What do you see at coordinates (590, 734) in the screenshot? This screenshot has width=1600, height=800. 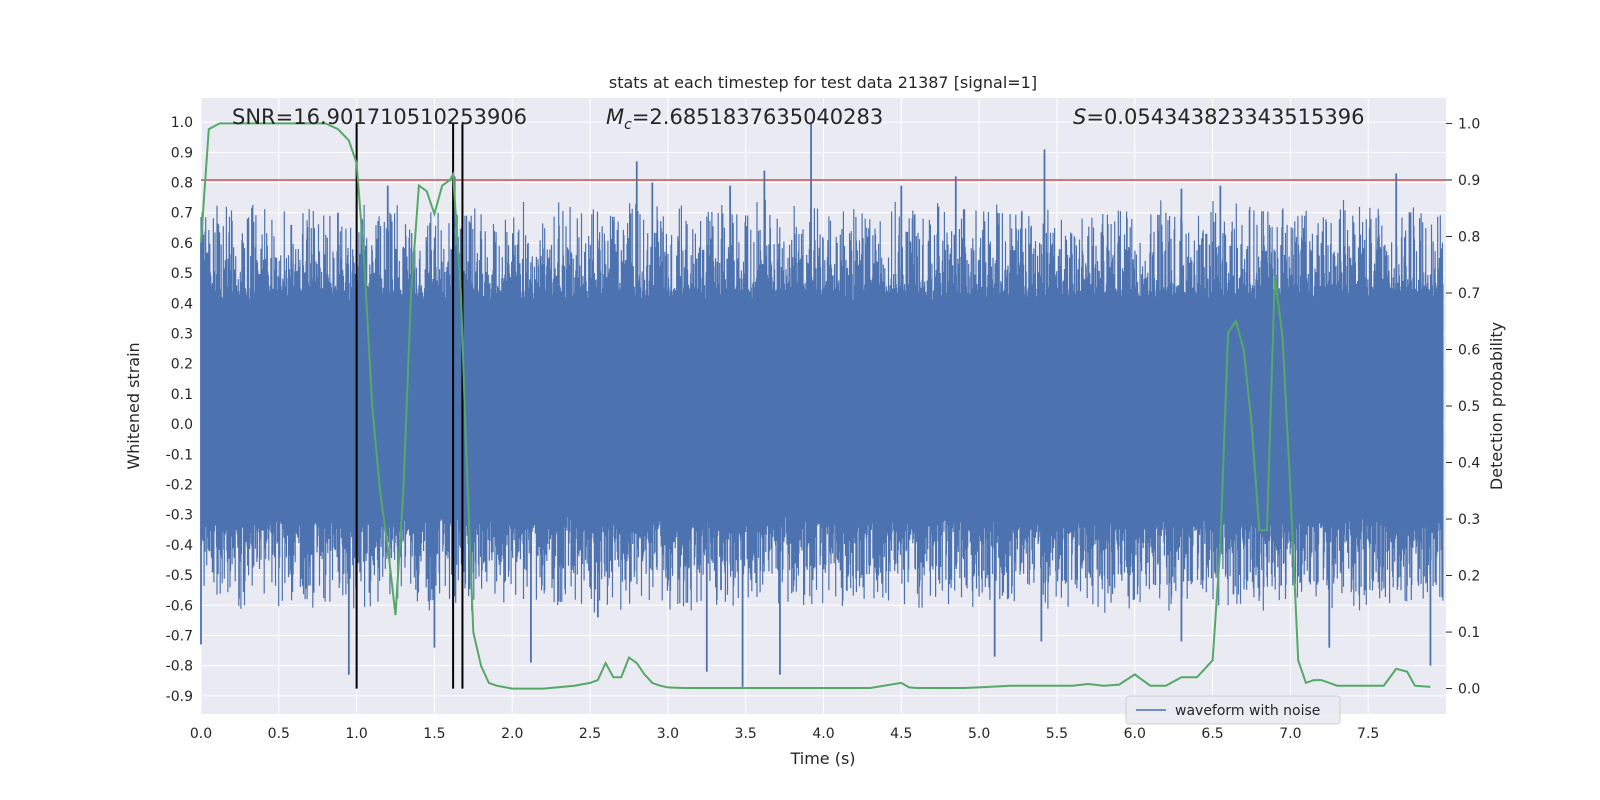 I see `x-tick-label: 2.5` at bounding box center [590, 734].